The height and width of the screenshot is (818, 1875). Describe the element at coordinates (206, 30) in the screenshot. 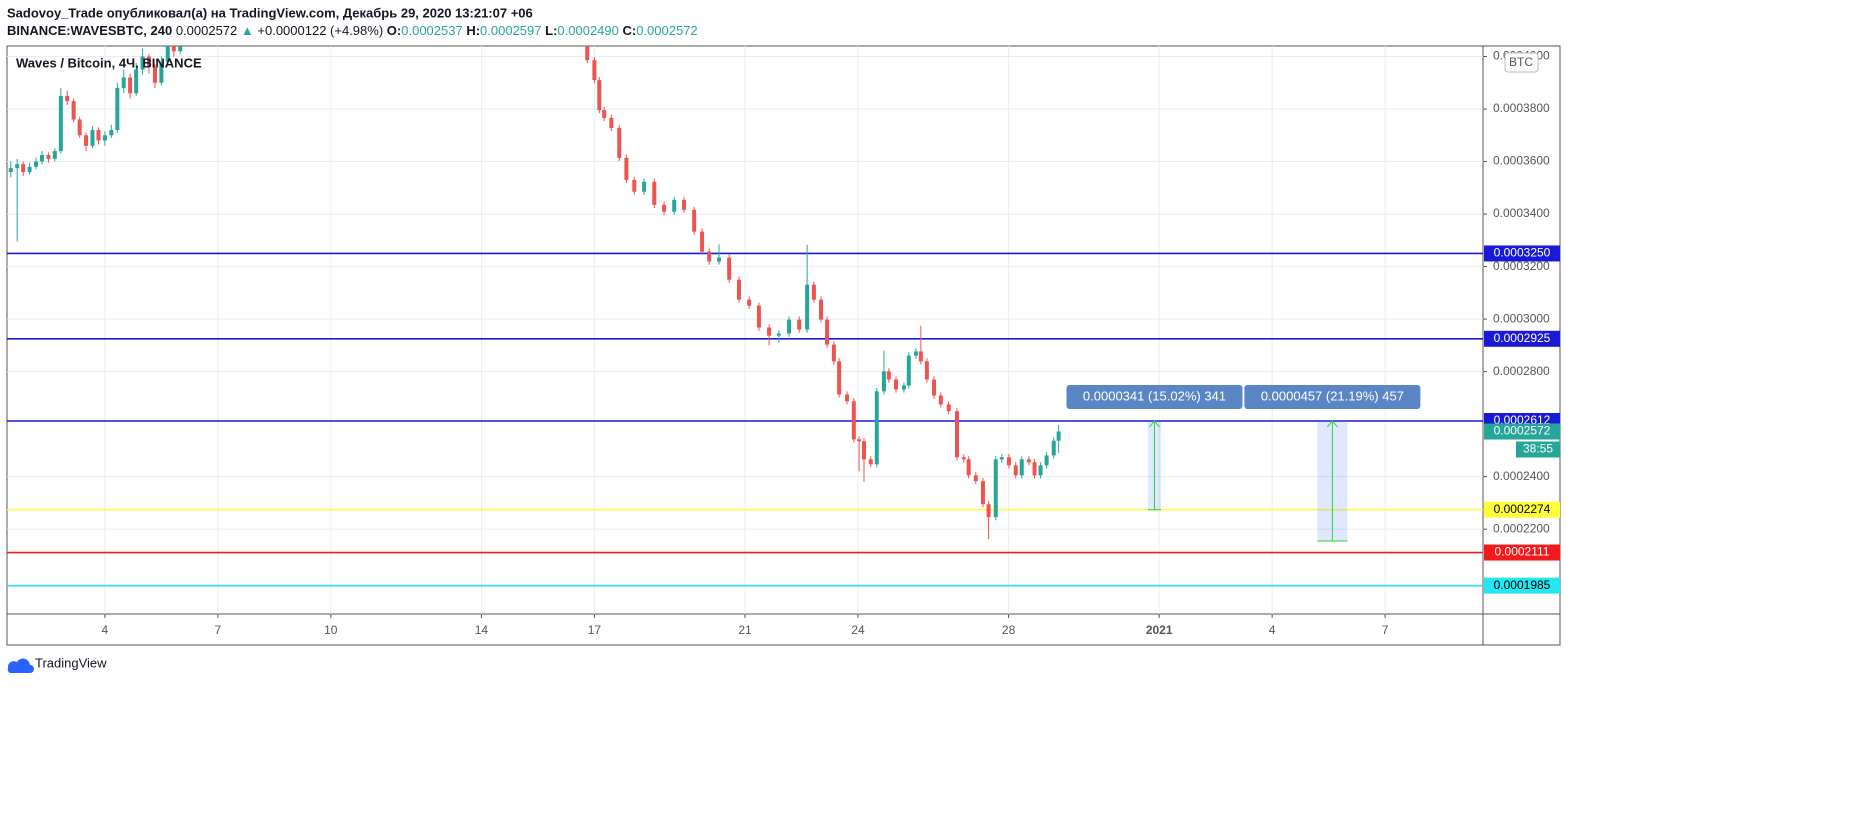

I see `last: 0.0002572` at that location.